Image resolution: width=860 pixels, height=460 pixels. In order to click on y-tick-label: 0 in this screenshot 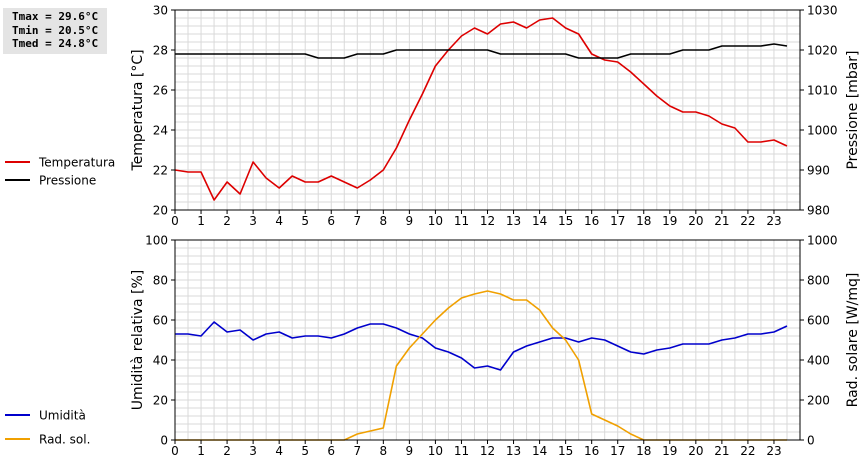, I will do `click(164, 441)`.